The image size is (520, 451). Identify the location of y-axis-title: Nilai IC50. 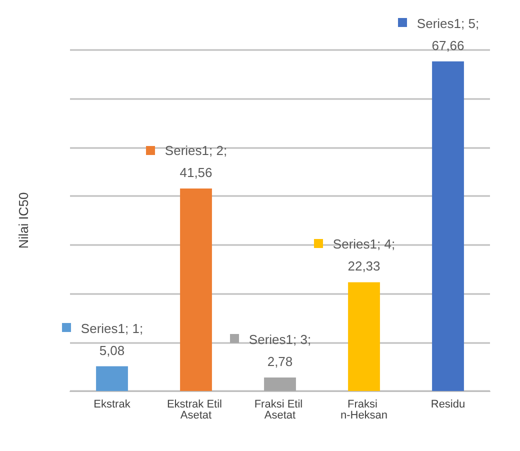
(23, 220).